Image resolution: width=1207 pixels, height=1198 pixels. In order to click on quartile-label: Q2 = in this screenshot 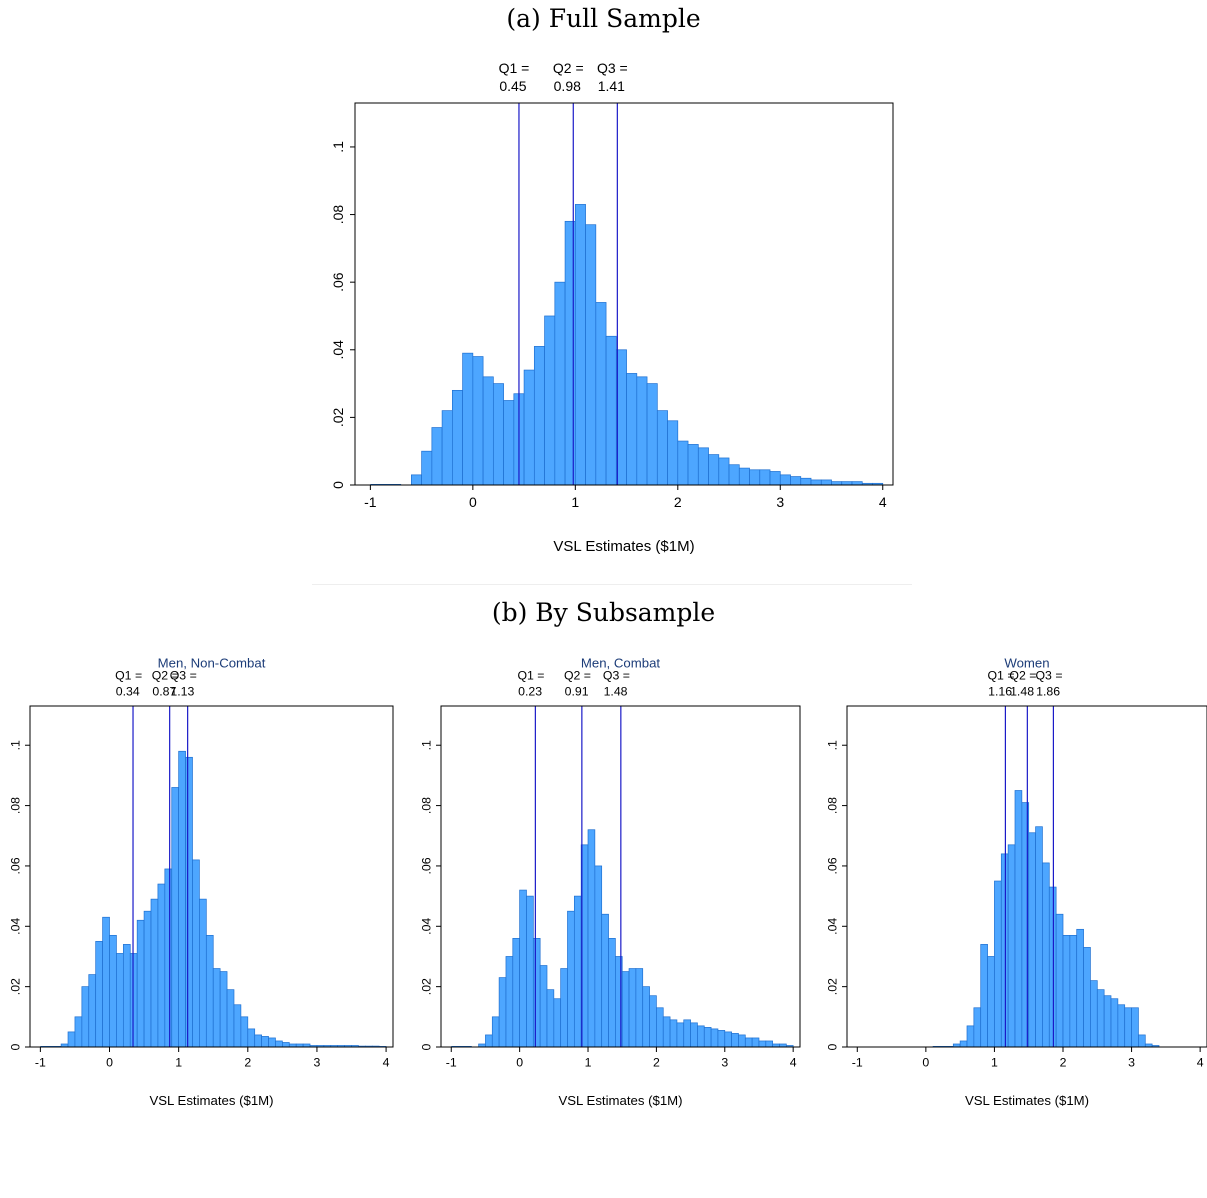, I will do `click(568, 68)`.